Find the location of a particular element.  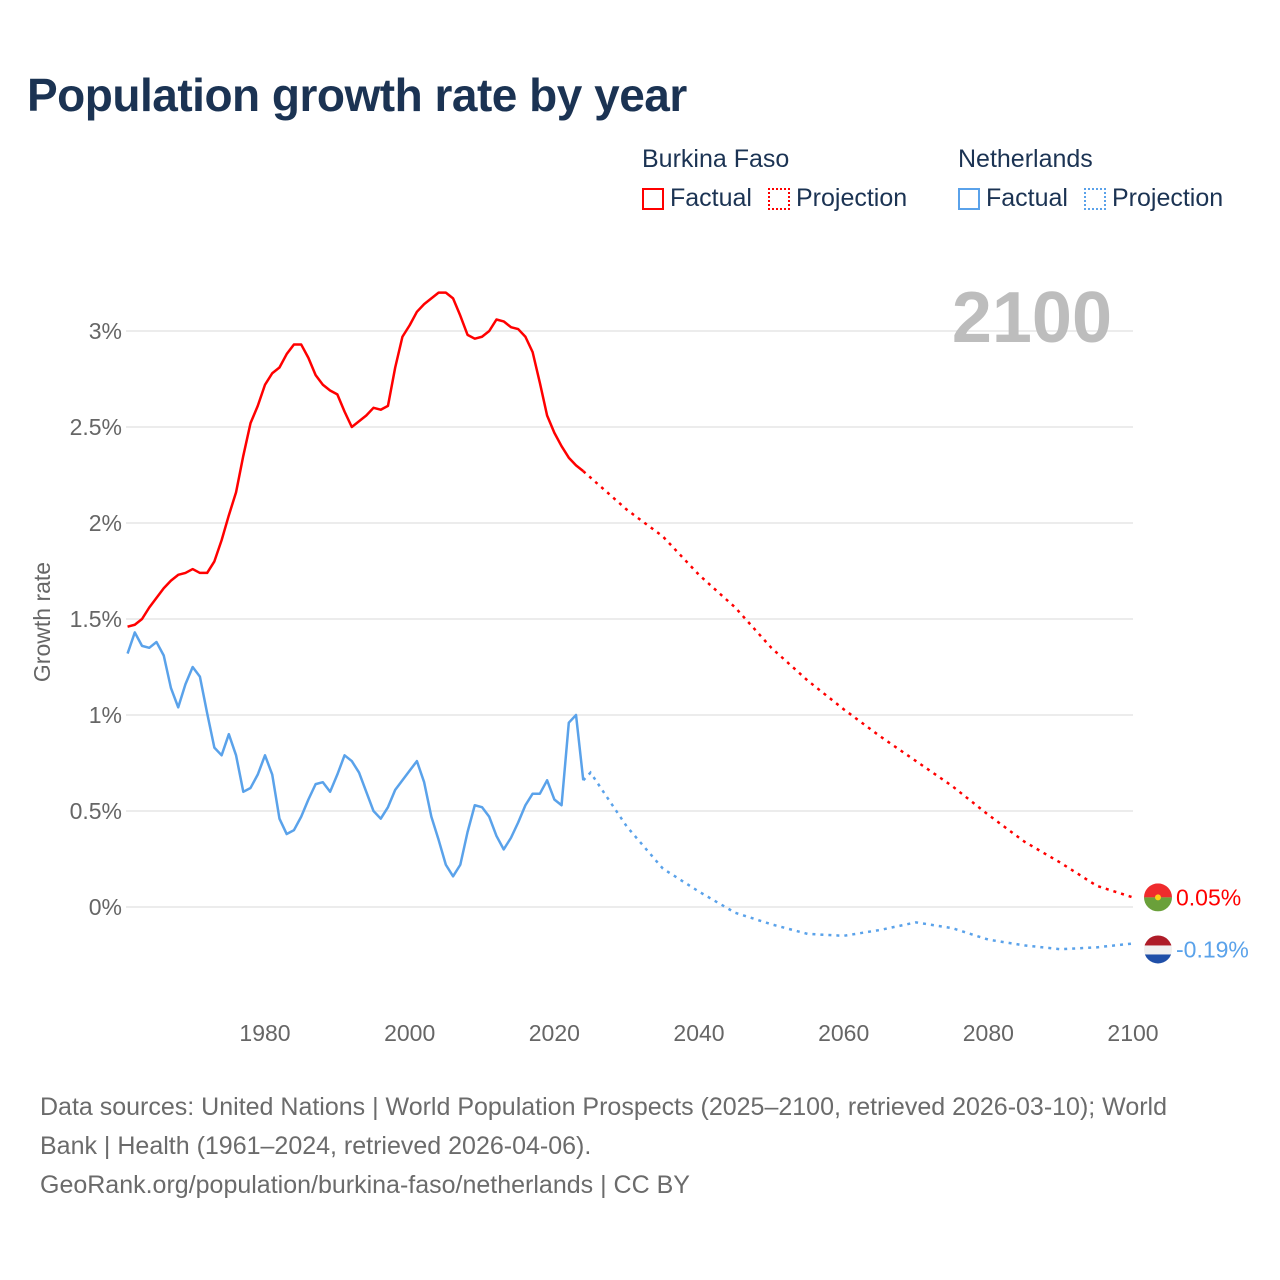

flag-star is located at coordinates (1158, 897).